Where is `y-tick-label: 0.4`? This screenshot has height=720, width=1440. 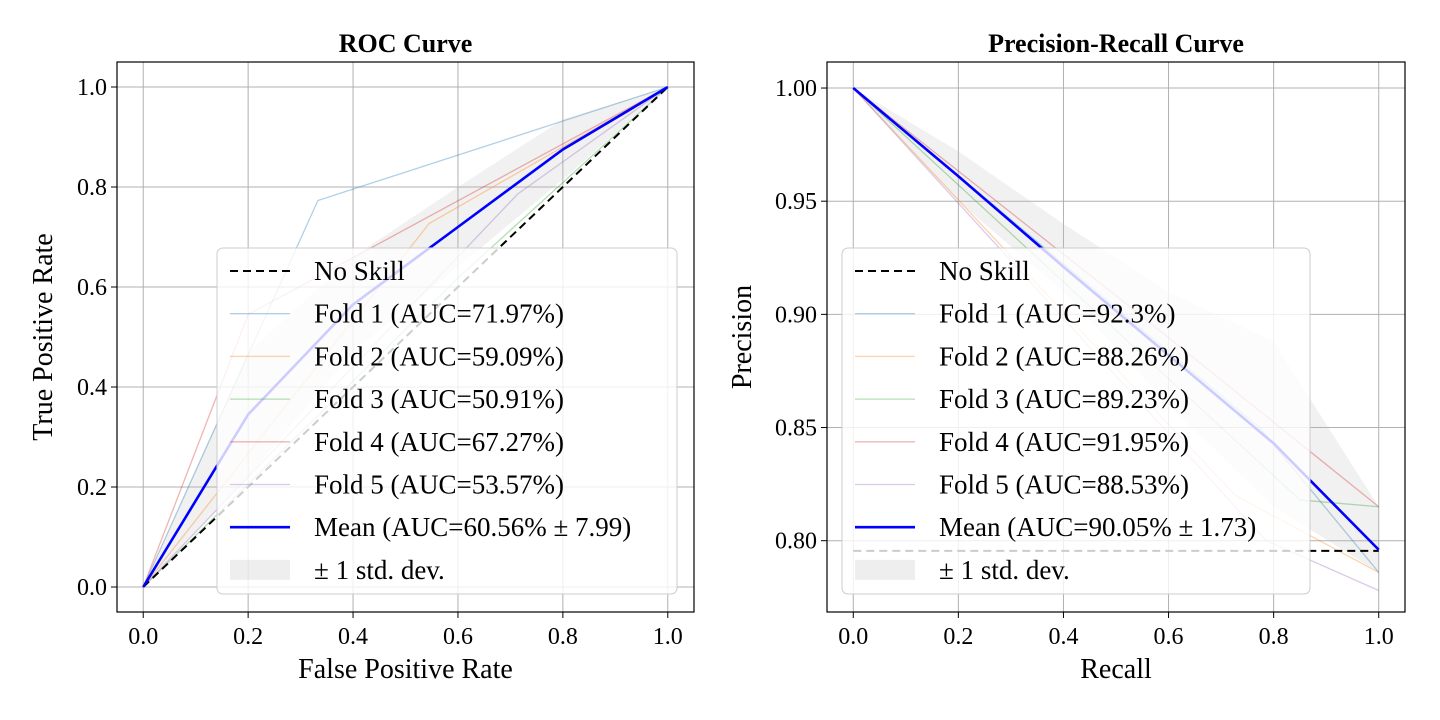
y-tick-label: 0.4 is located at coordinates (92, 388).